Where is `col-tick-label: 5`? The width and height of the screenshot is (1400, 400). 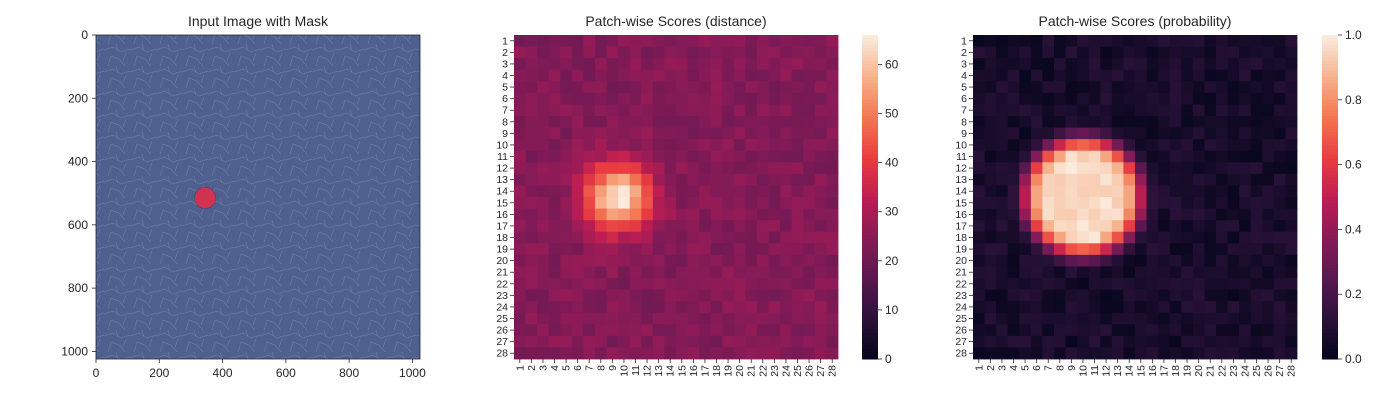 col-tick-label: 5 is located at coordinates (567, 368).